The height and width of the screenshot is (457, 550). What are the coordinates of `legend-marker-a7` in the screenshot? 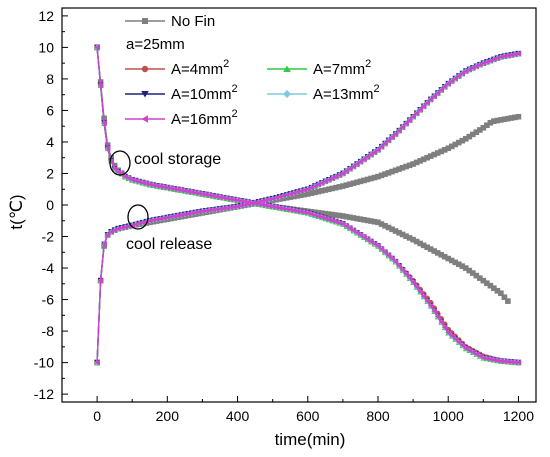 It's located at (287, 68).